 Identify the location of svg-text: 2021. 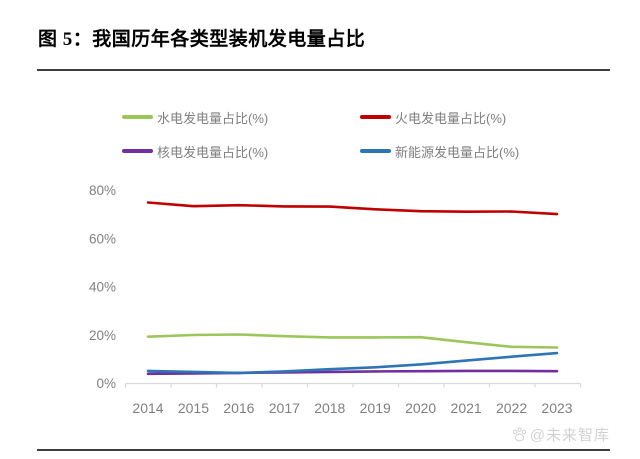
(466, 408).